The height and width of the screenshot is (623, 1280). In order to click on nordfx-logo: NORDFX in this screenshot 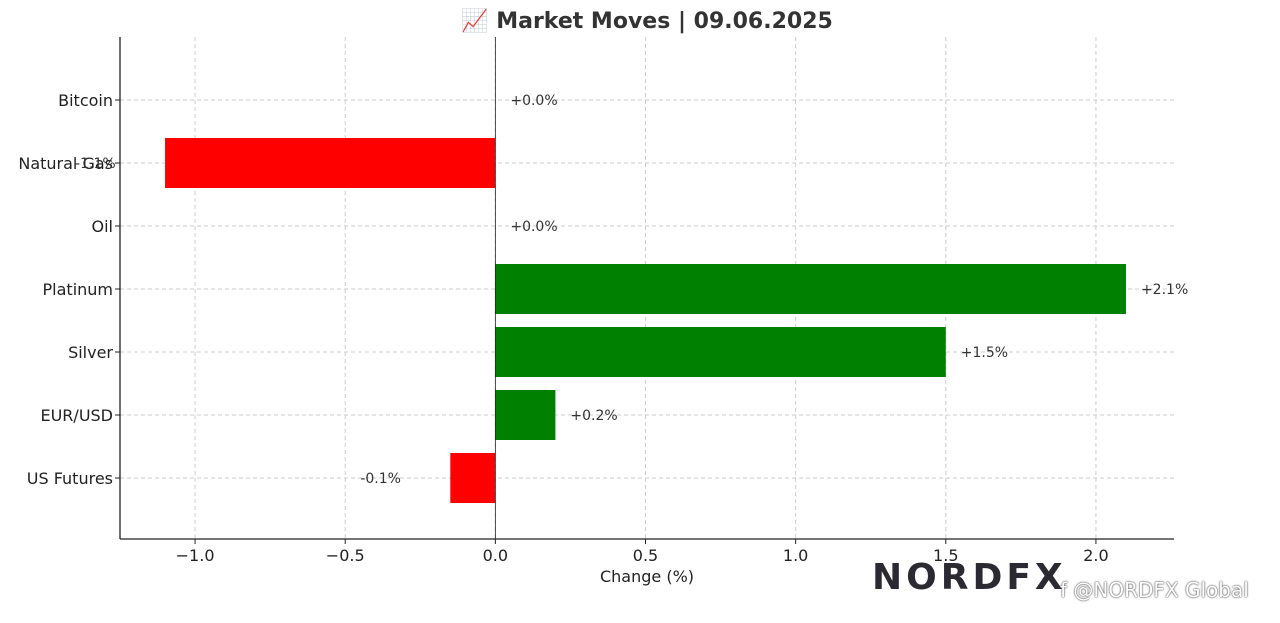, I will do `click(969, 578)`.